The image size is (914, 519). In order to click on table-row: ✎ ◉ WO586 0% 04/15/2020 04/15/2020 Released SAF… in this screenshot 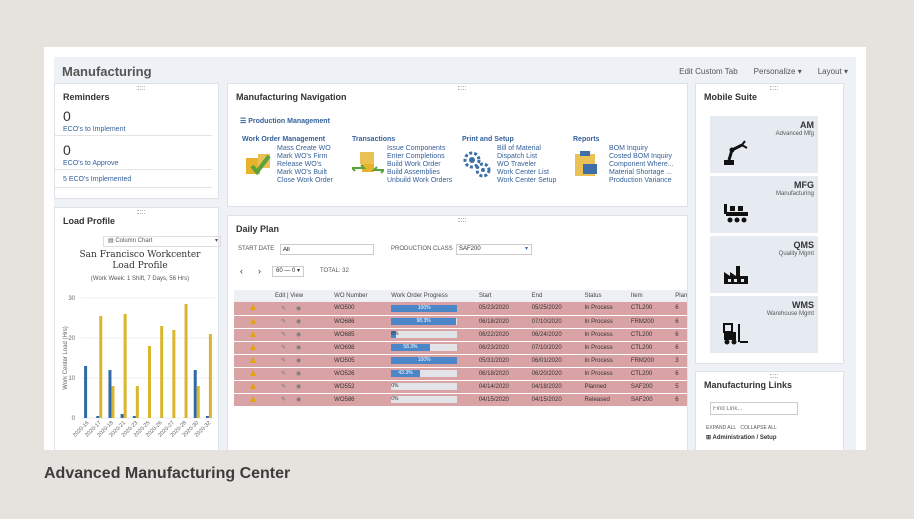, I will do `click(460, 400)`.